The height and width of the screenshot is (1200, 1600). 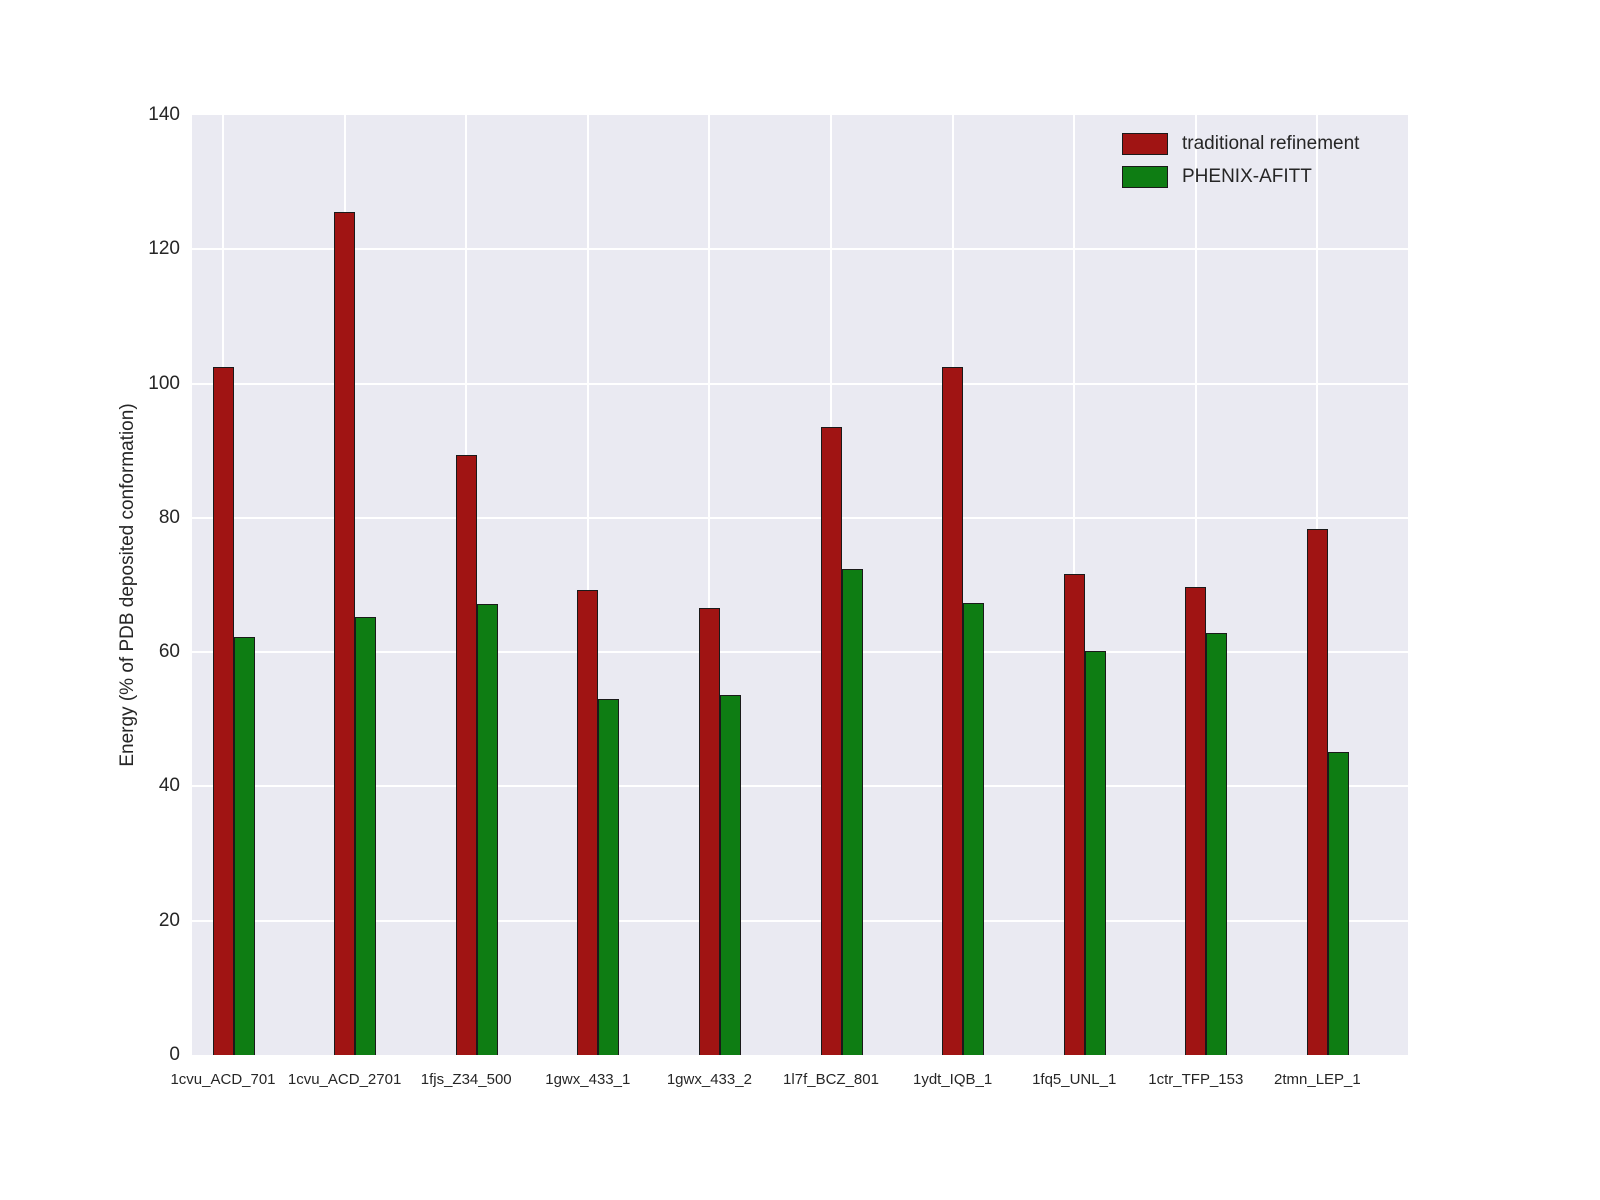 What do you see at coordinates (223, 1079) in the screenshot?
I see `x-tick-label: 1cvu_ACD_701` at bounding box center [223, 1079].